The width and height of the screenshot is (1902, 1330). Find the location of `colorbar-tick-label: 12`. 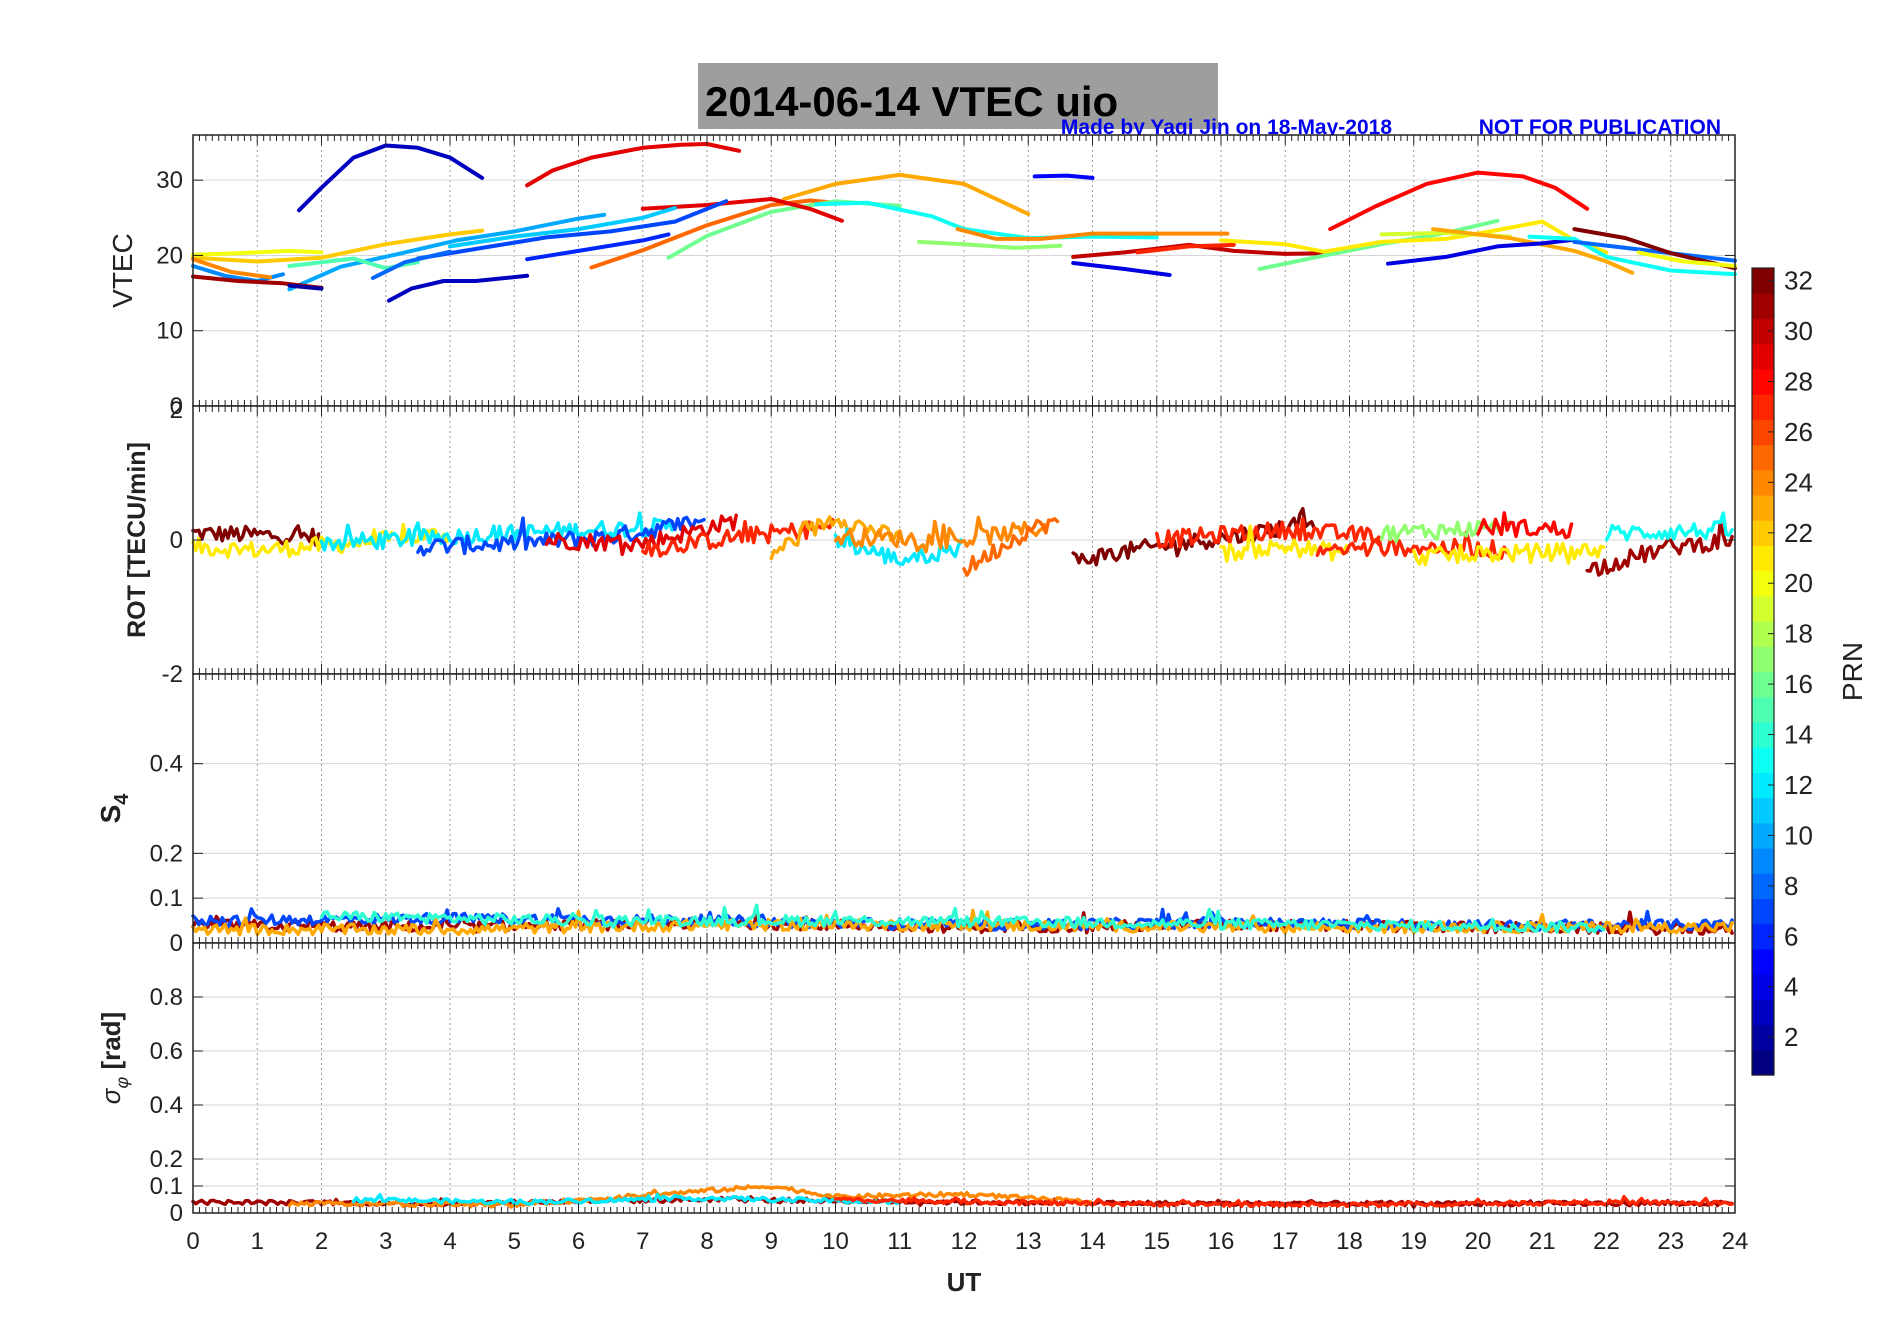

colorbar-tick-label: 12 is located at coordinates (1798, 785).